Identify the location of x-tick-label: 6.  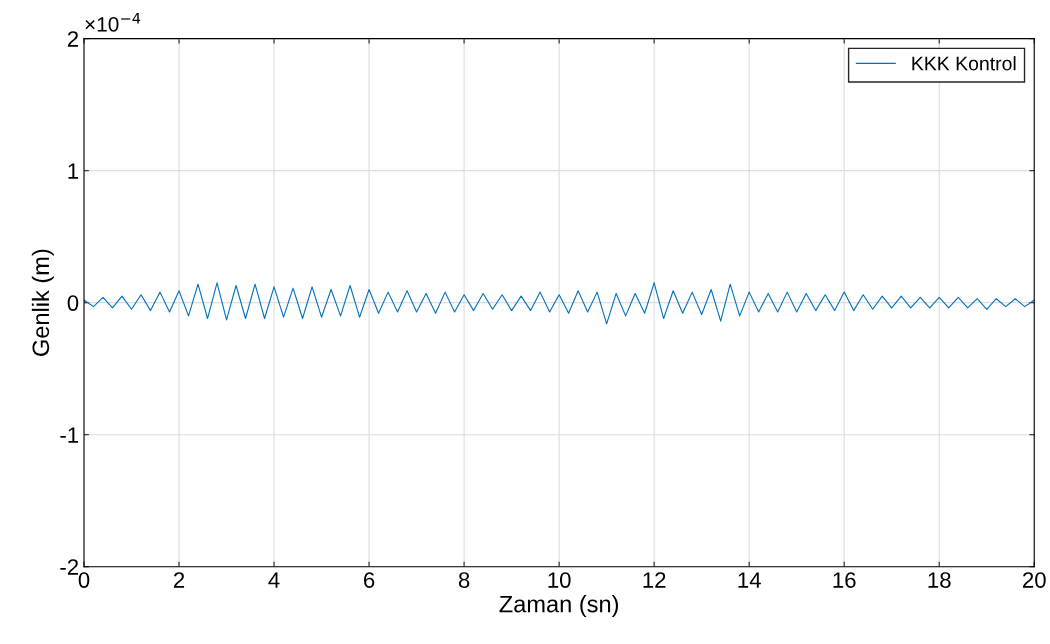
(369, 580).